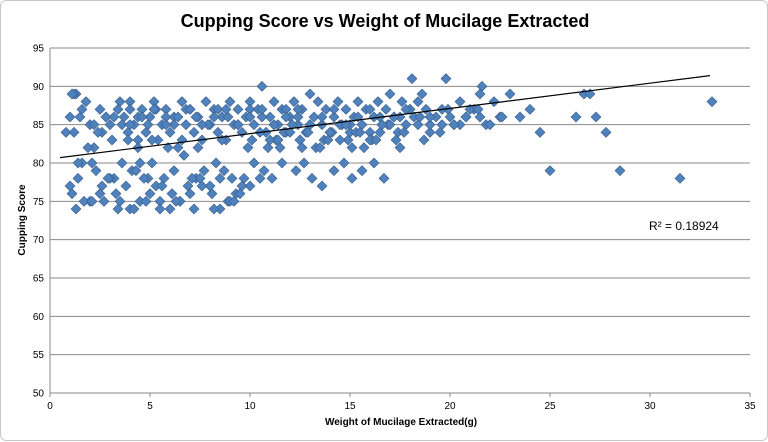  Describe the element at coordinates (39, 49) in the screenshot. I see `y-tick-label: 95` at that location.